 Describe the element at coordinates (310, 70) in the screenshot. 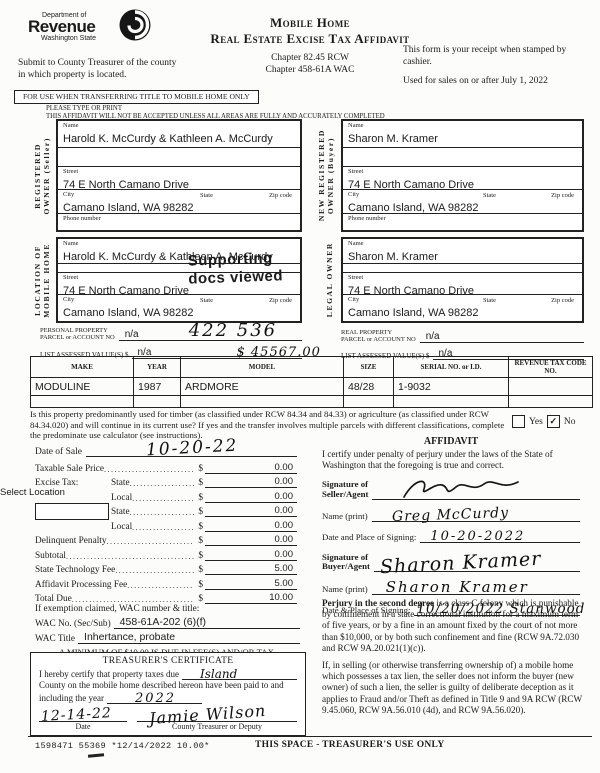

I see `chapter-wac: Chapter 458-61A WAC` at that location.